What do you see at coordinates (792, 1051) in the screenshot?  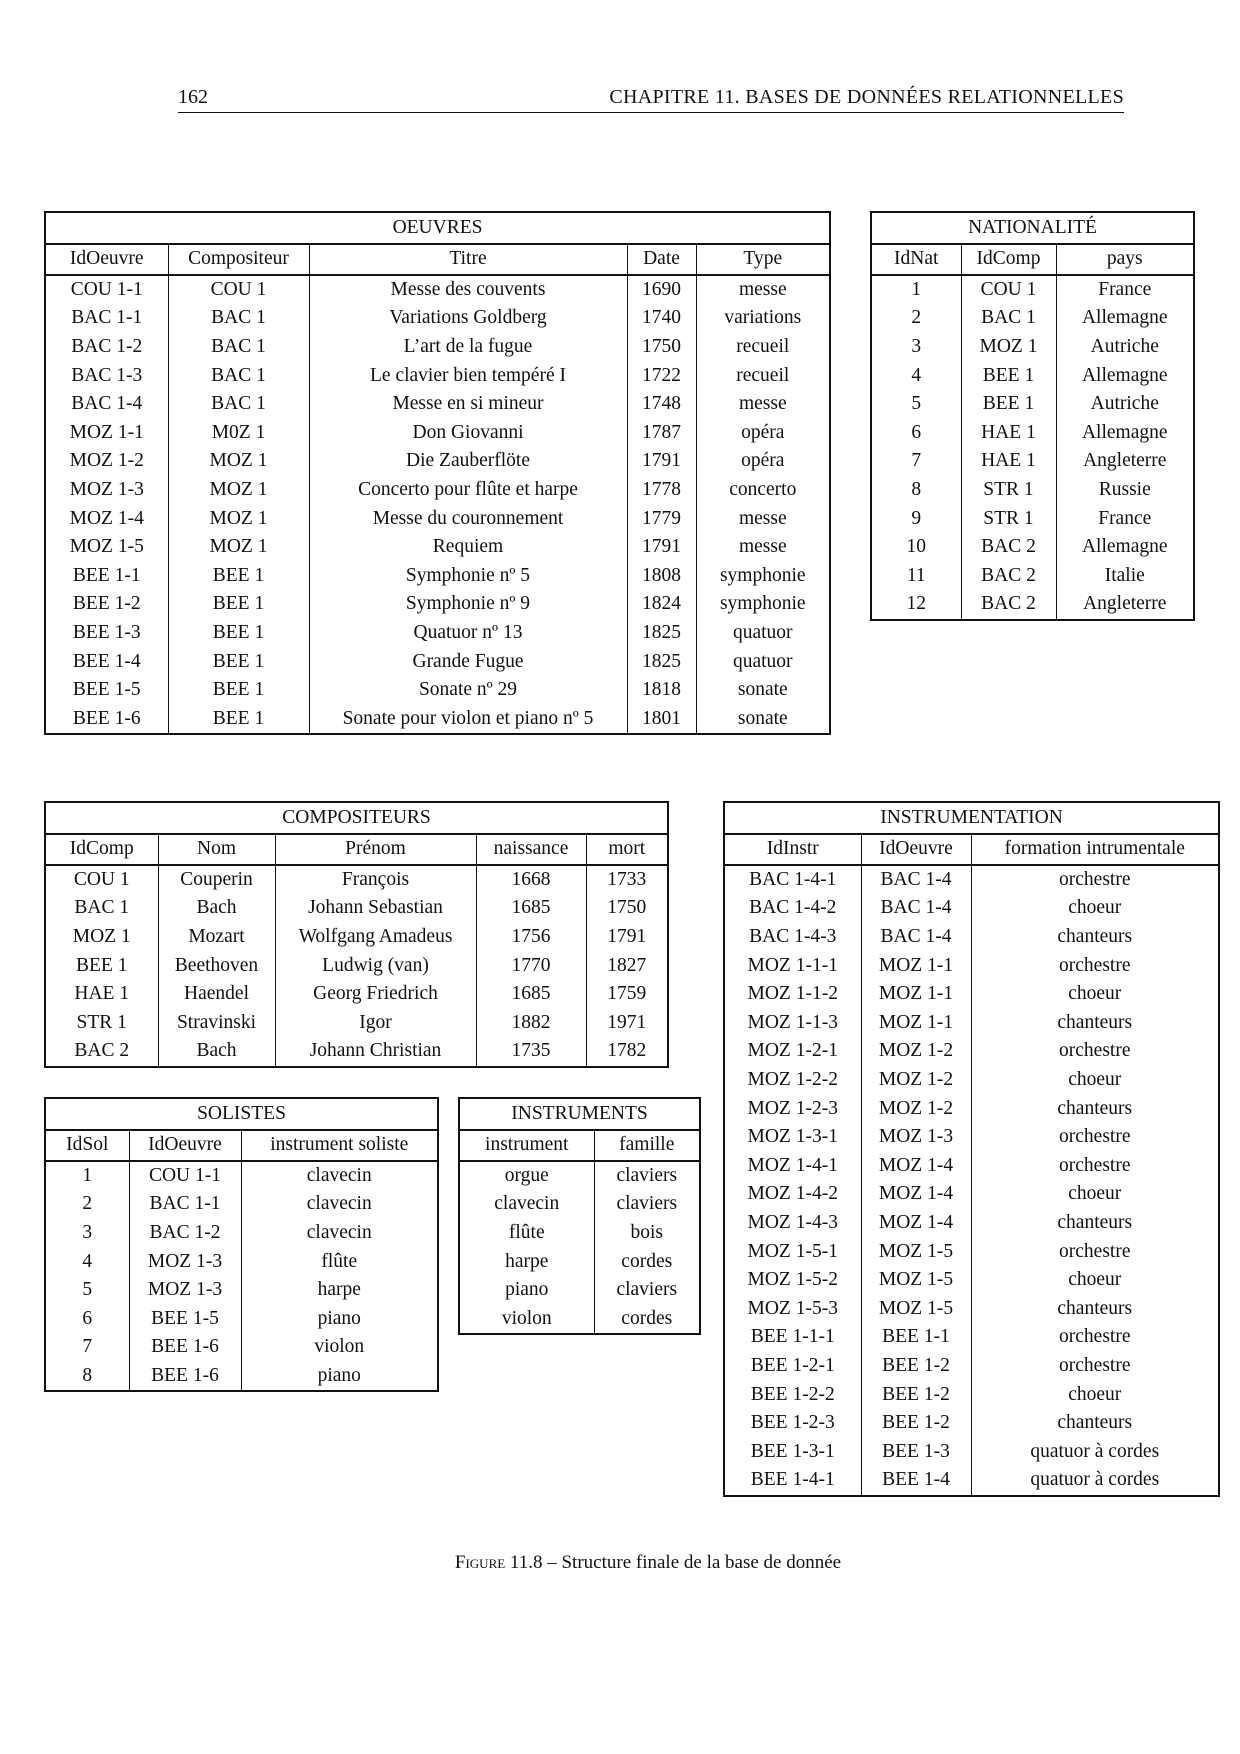 I see `table-cell: MOZ 1-2-1` at bounding box center [792, 1051].